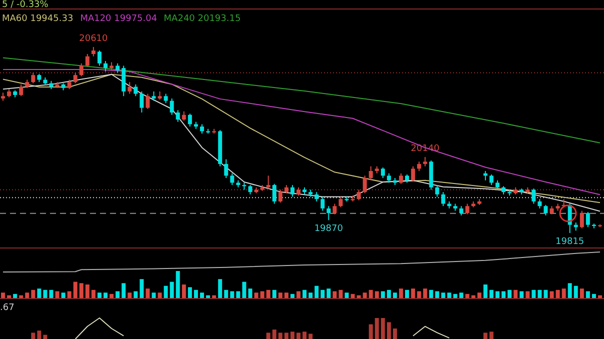 The height and width of the screenshot is (339, 604). What do you see at coordinates (25, 5) in the screenshot?
I see `chart-title: 5 / -0.33%` at bounding box center [25, 5].